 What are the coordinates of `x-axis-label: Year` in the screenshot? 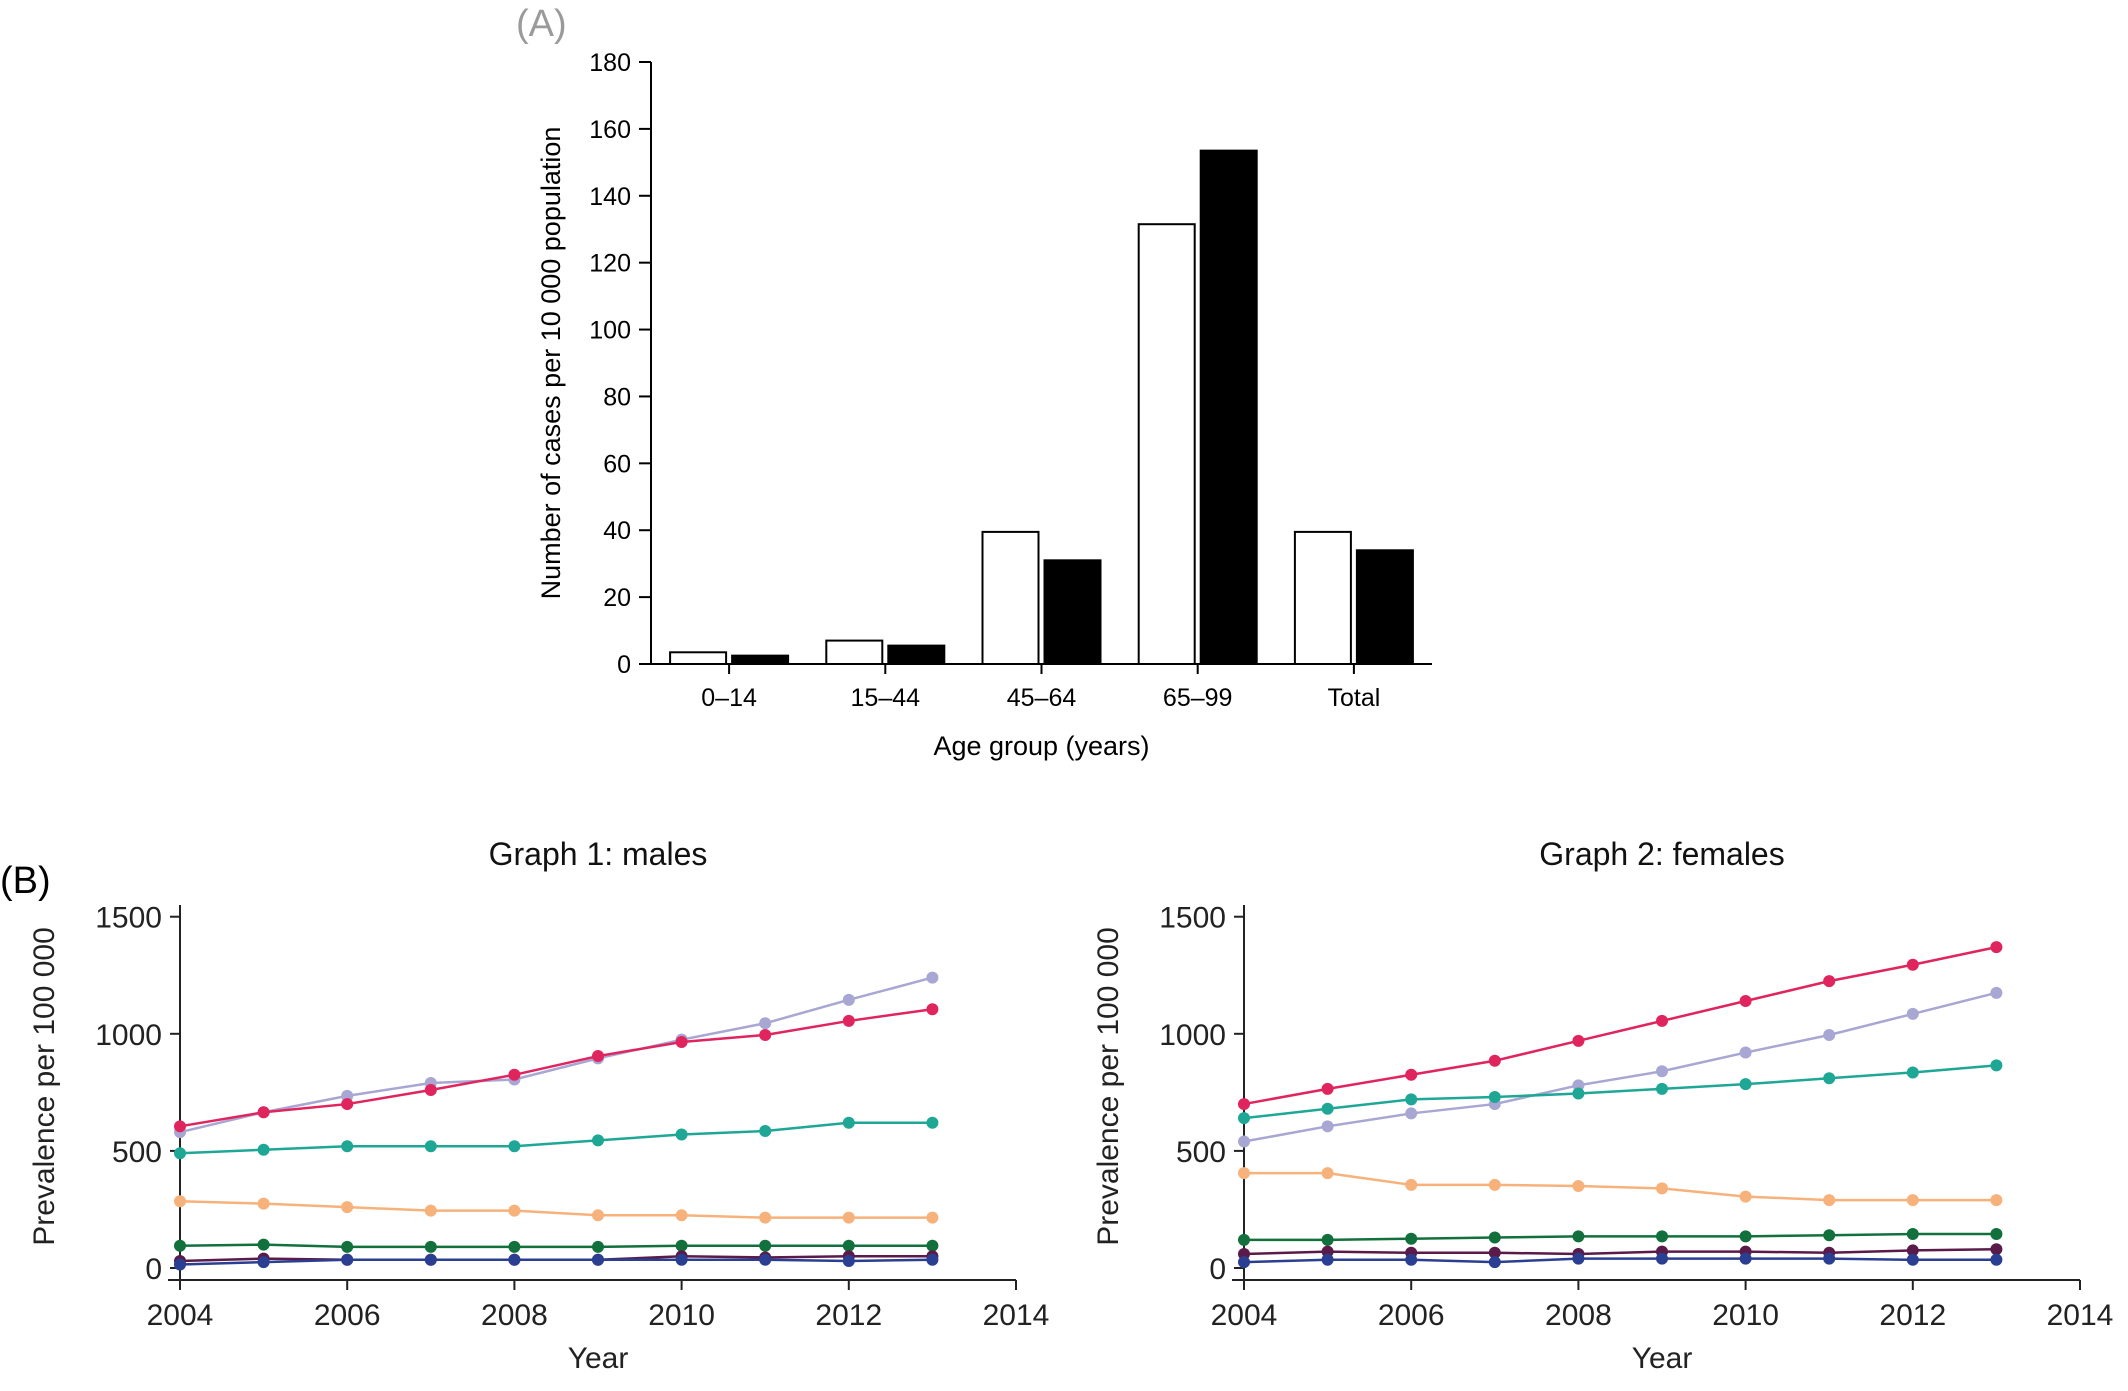 It's located at (1662, 1358).